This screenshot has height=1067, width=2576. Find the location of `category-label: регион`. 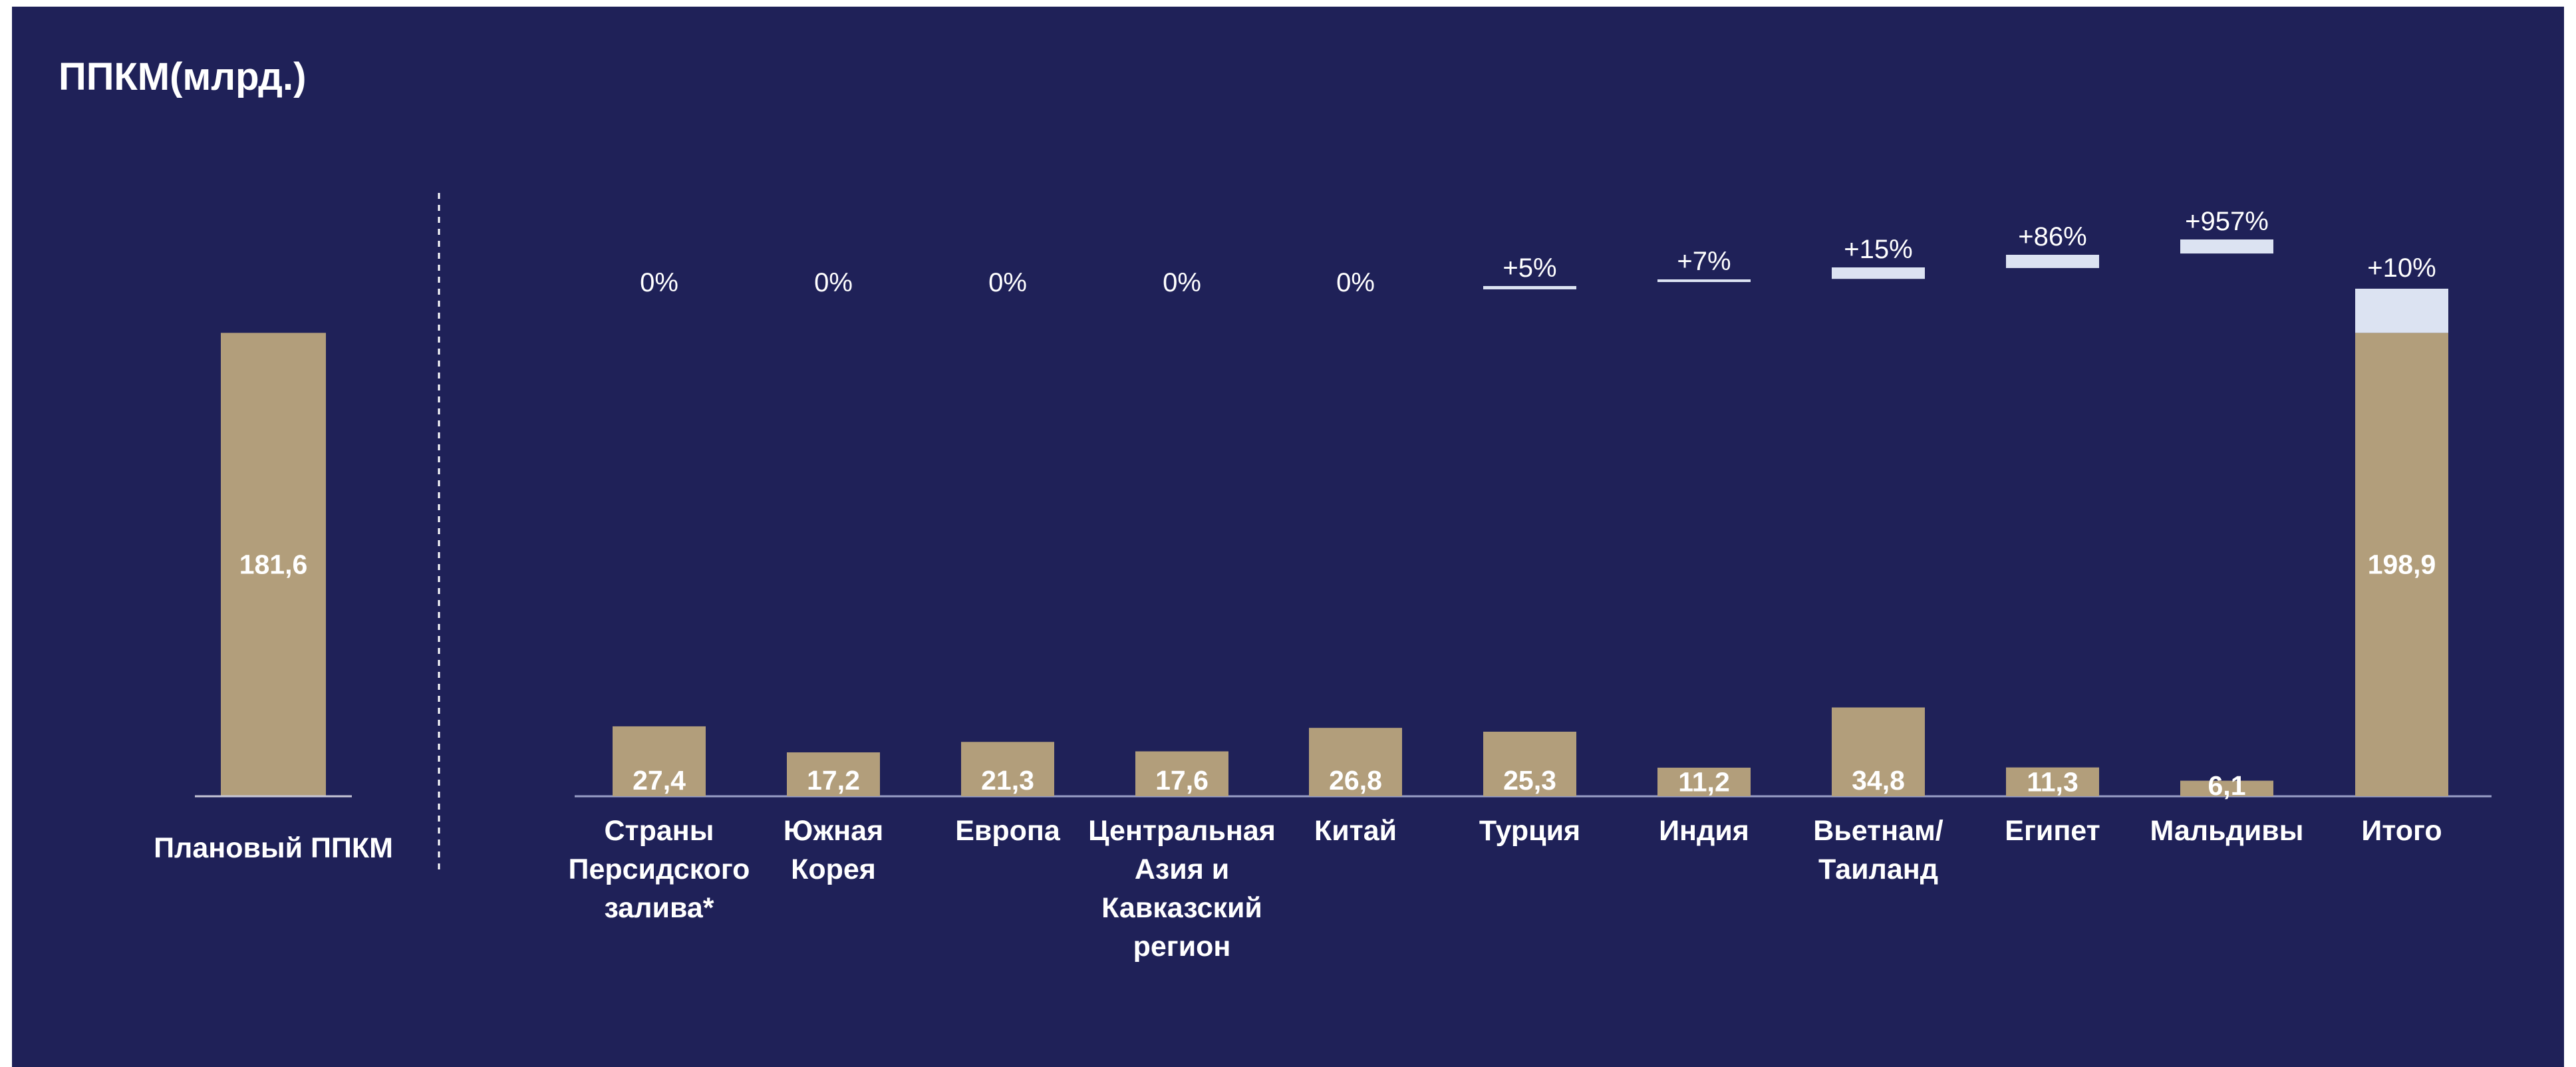

category-label: регион is located at coordinates (1182, 947).